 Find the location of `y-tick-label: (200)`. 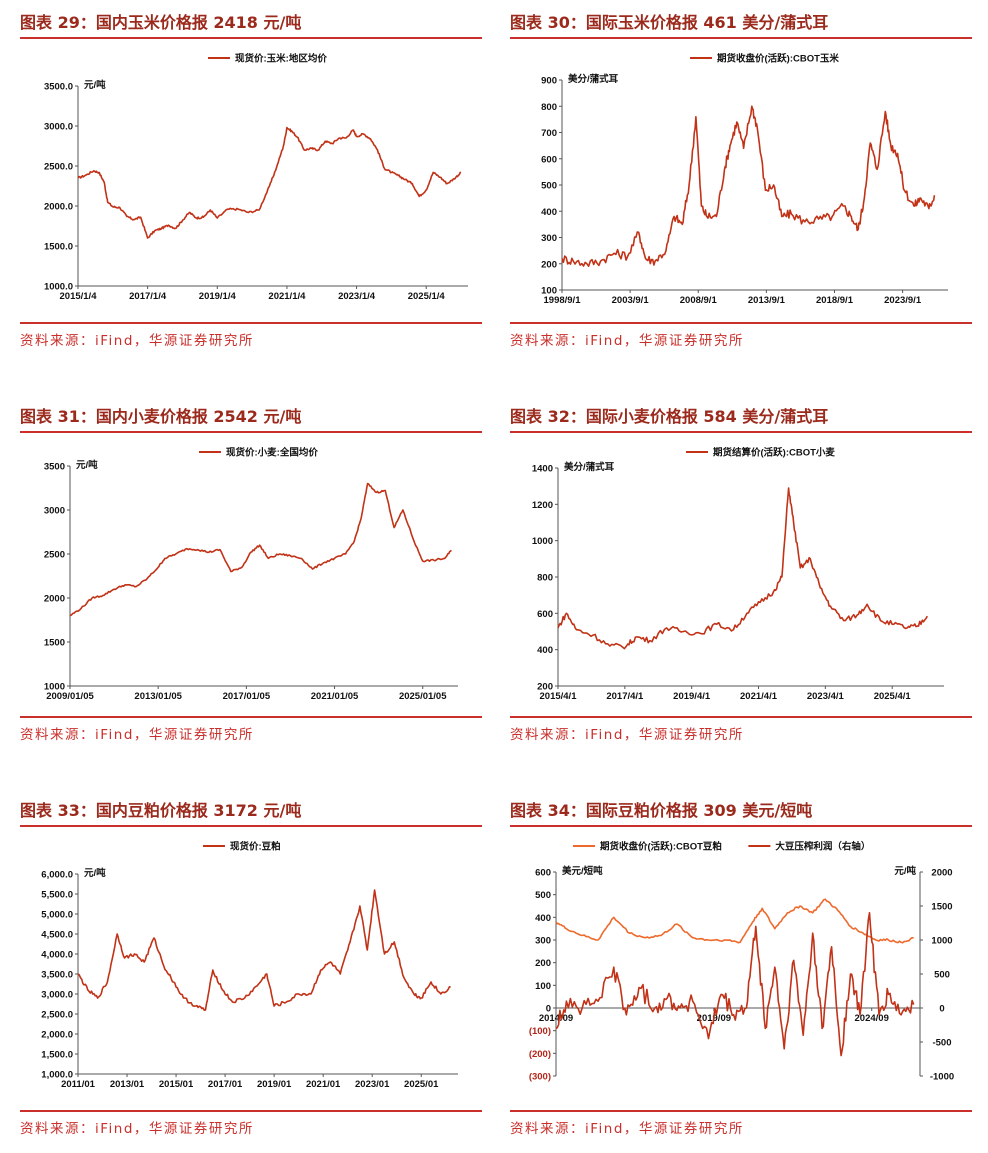

y-tick-label: (200) is located at coordinates (540, 1054).